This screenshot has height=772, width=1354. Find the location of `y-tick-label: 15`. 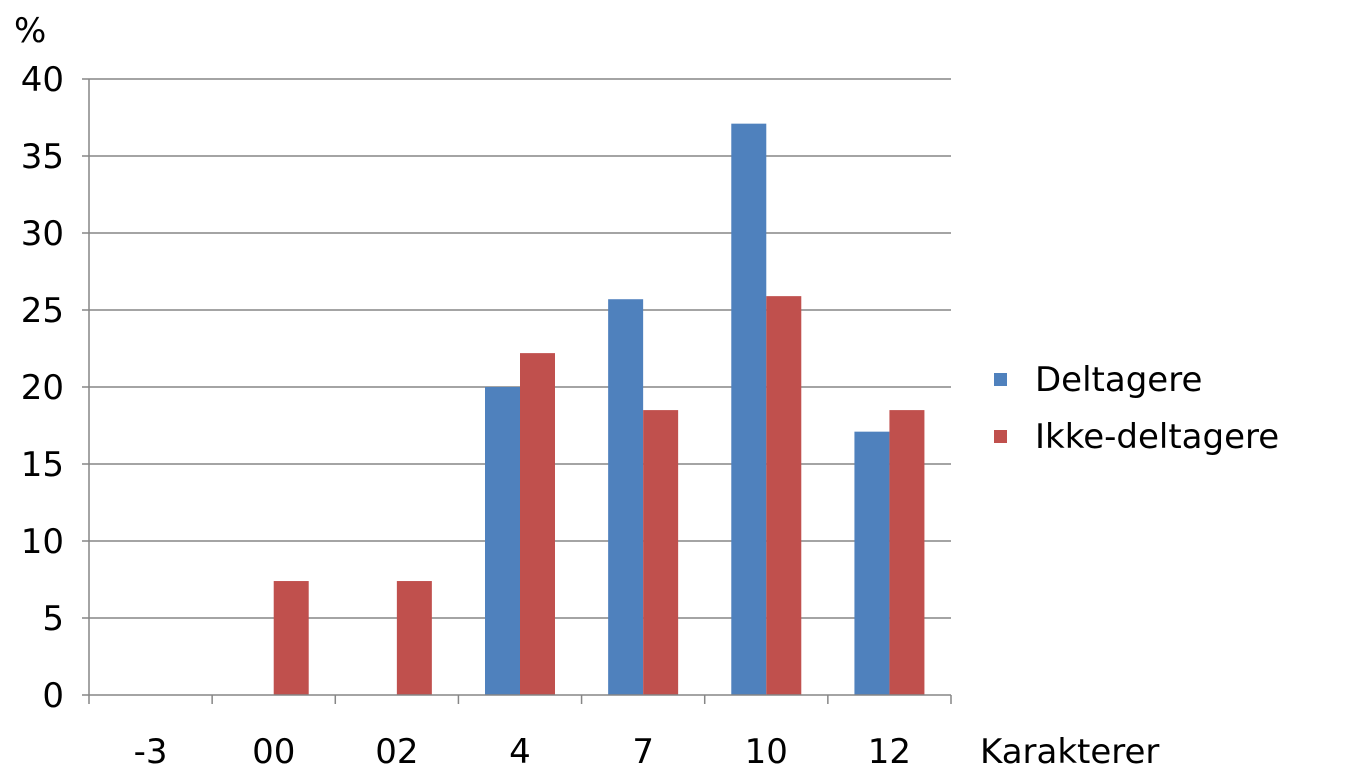

y-tick-label: 15 is located at coordinates (42, 465).